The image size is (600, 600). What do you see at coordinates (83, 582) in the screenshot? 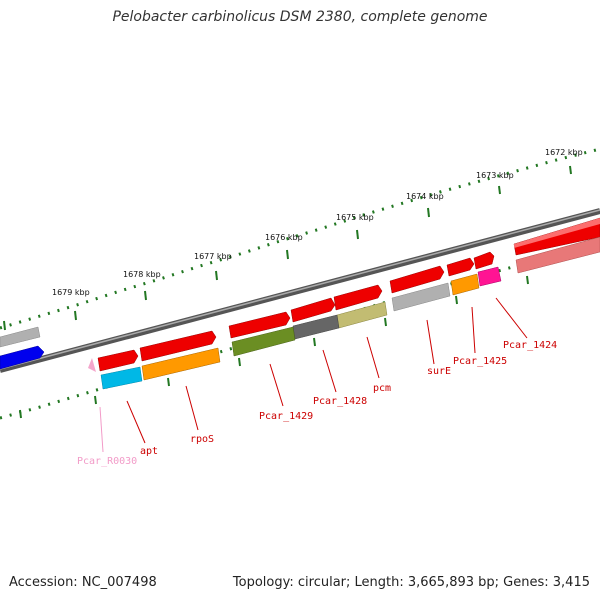
I see `accession-text: Accession: NC_007498` at bounding box center [83, 582].